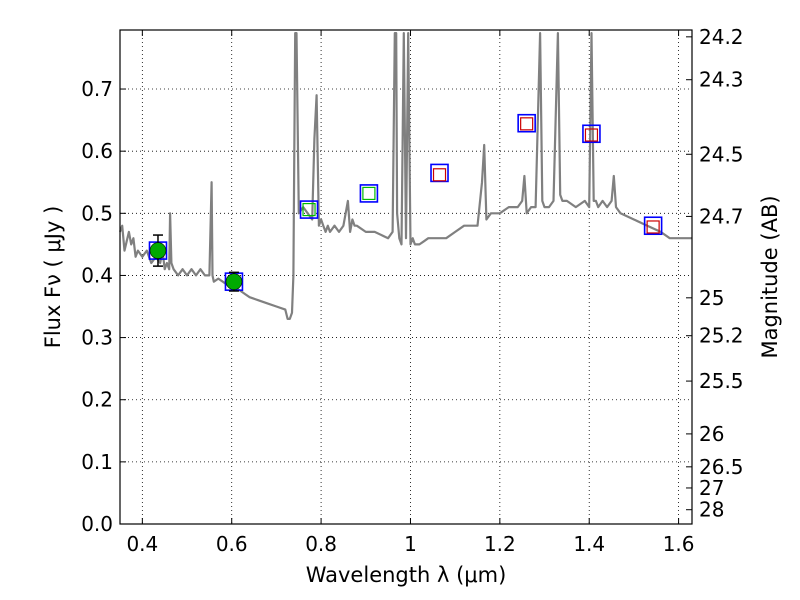  What do you see at coordinates (410, 544) in the screenshot?
I see `x-tick-label: 1` at bounding box center [410, 544].